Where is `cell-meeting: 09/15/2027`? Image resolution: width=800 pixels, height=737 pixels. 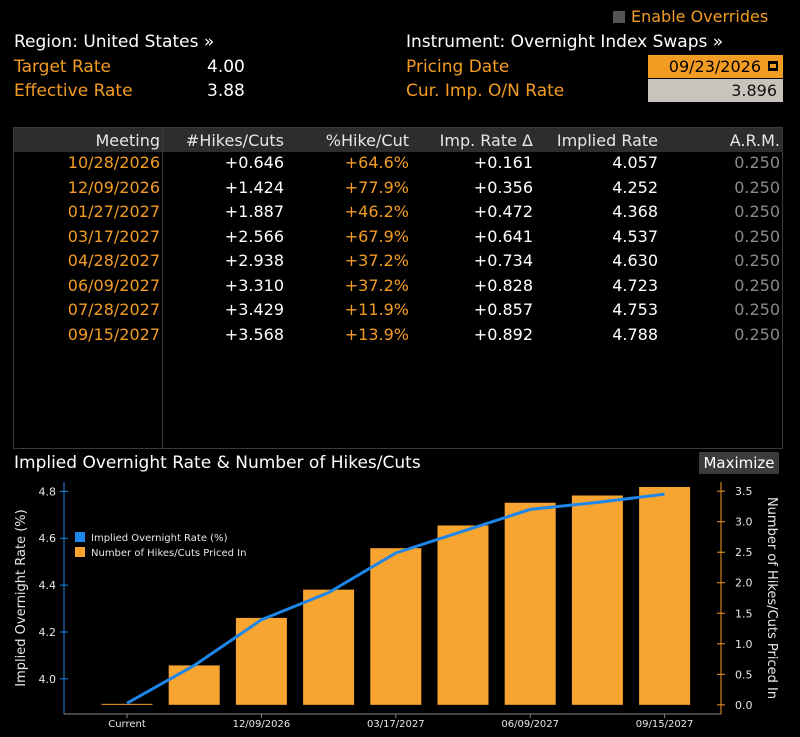
cell-meeting: 09/15/2027 is located at coordinates (113, 334).